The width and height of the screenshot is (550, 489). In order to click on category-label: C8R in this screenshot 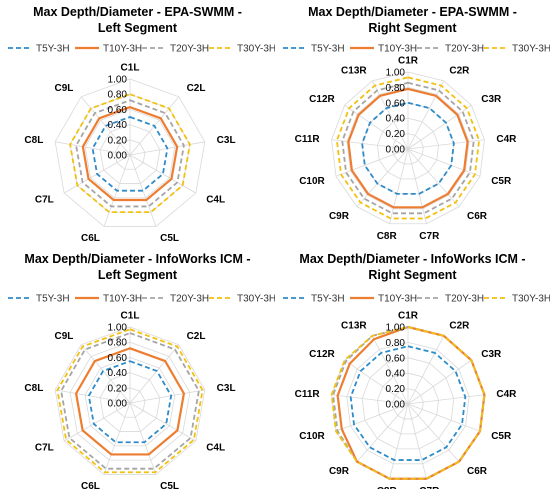, I will do `click(387, 487)`.